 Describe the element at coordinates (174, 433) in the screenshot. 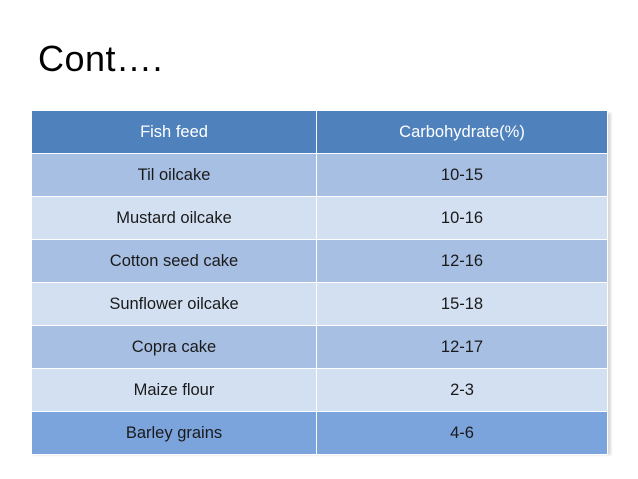

I see `cell-fish-feed: Barley grains` at that location.